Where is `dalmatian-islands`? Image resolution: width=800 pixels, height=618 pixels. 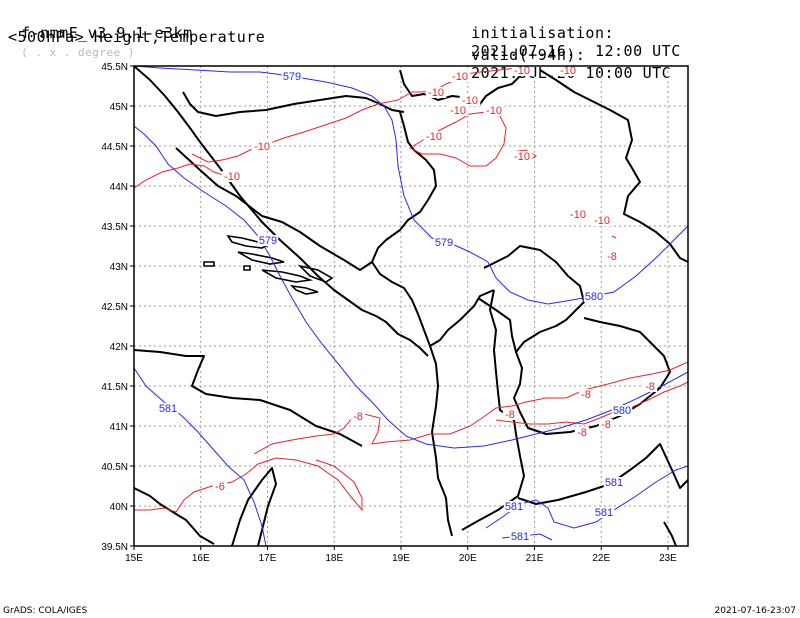
dalmatian-islands is located at coordinates (268, 264).